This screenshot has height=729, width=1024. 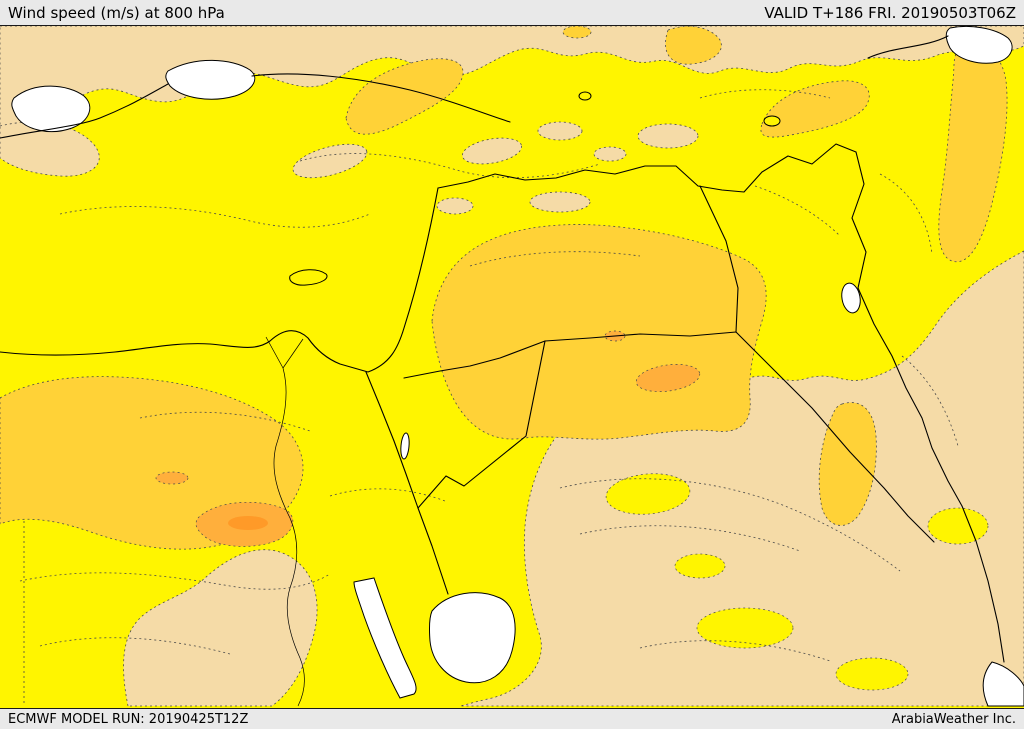 What do you see at coordinates (210, 79) in the screenshot?
I see `black-sea-east` at bounding box center [210, 79].